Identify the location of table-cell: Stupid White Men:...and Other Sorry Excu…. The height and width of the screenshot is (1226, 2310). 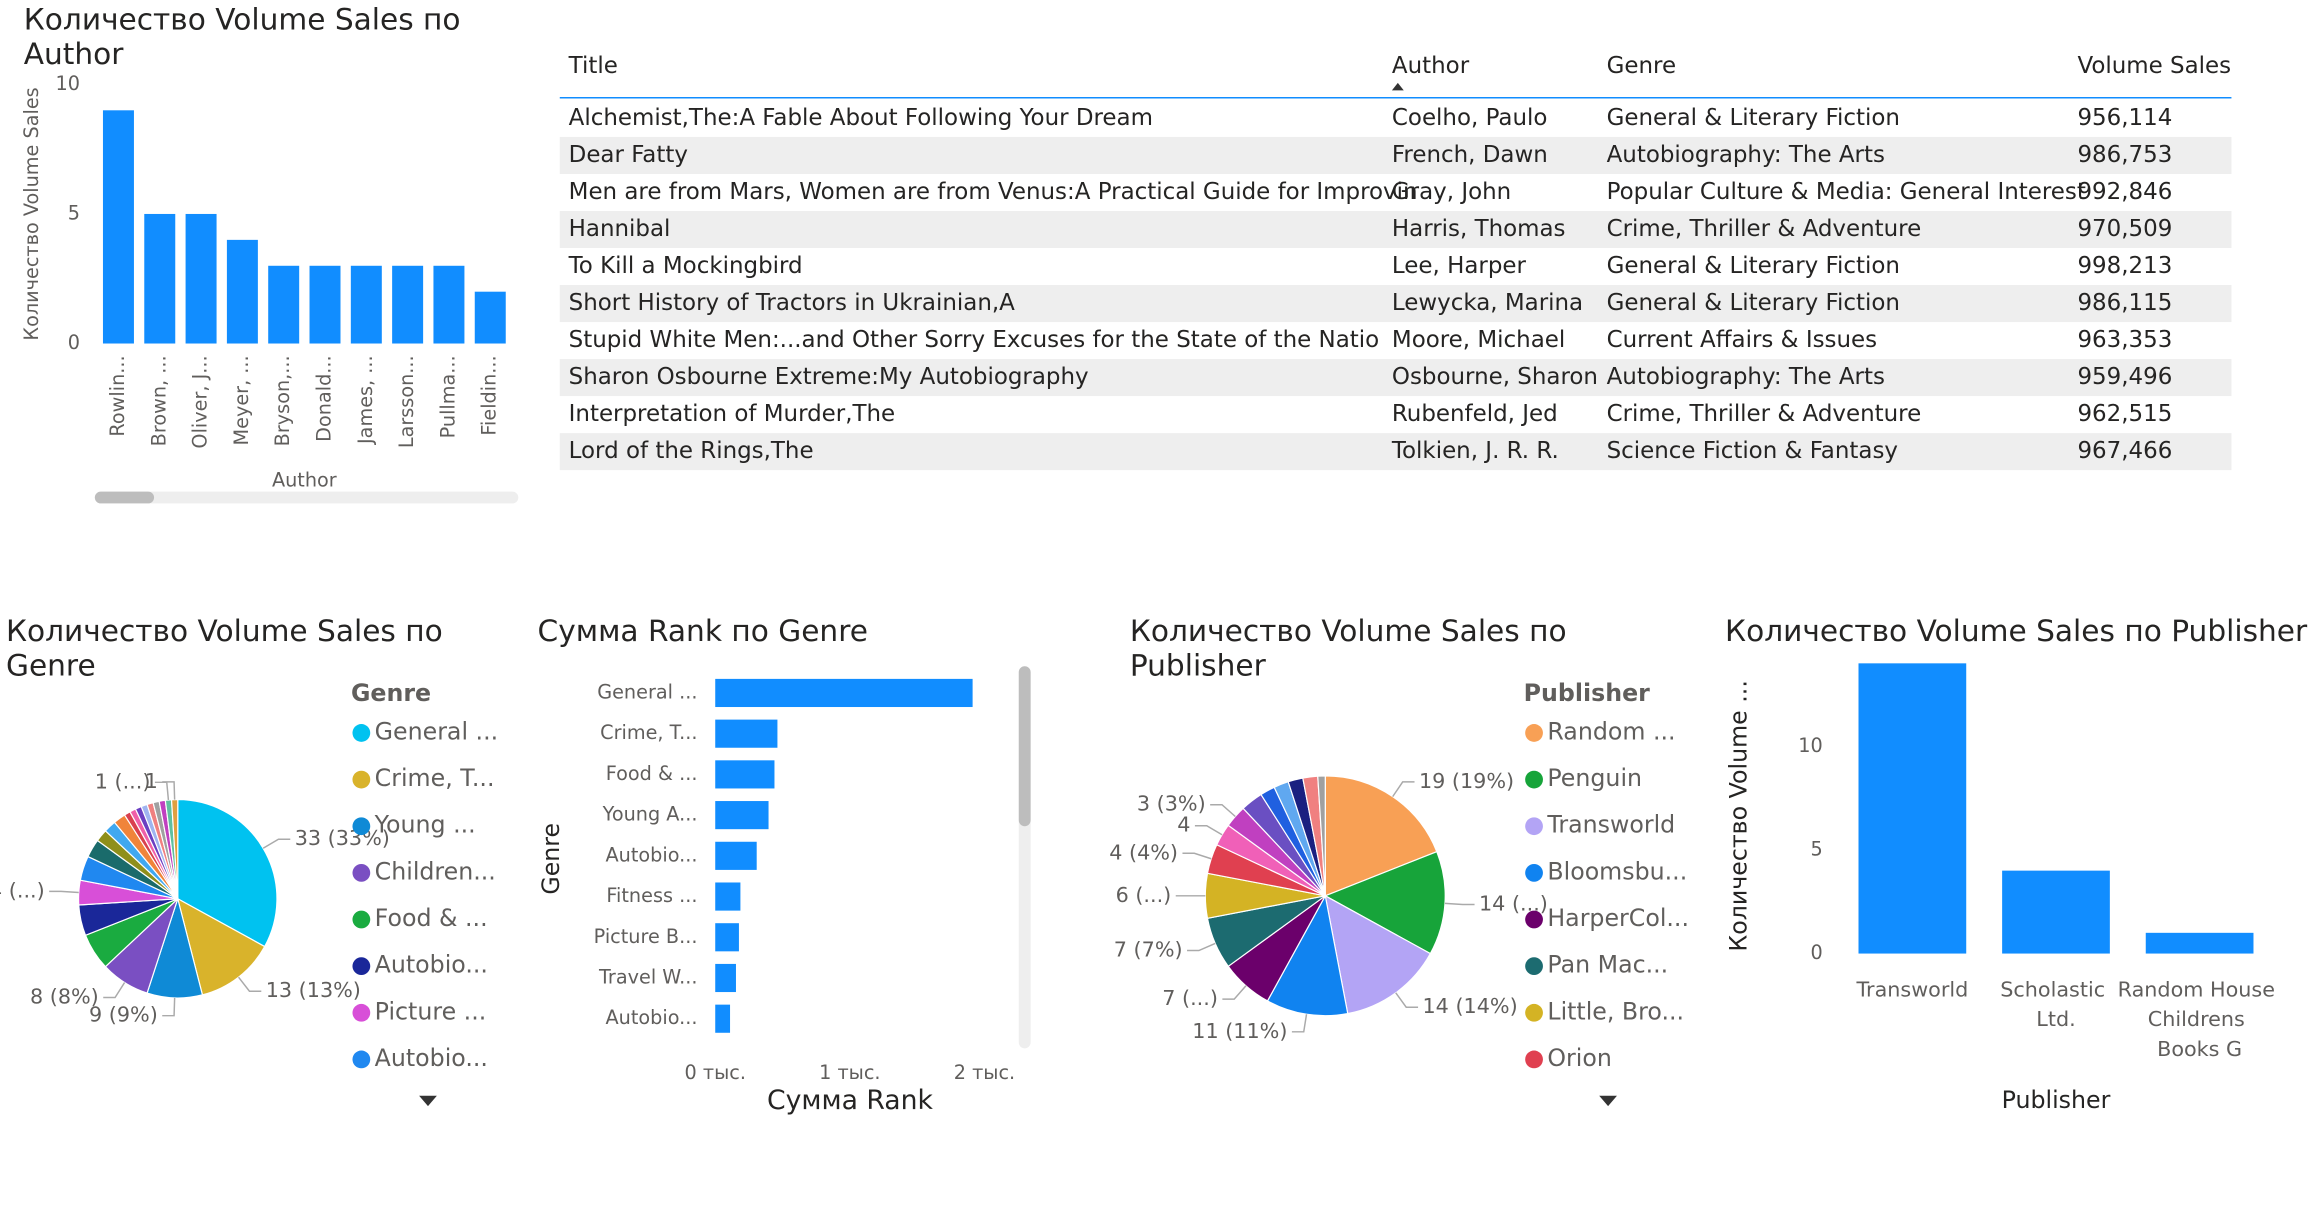
(974, 340).